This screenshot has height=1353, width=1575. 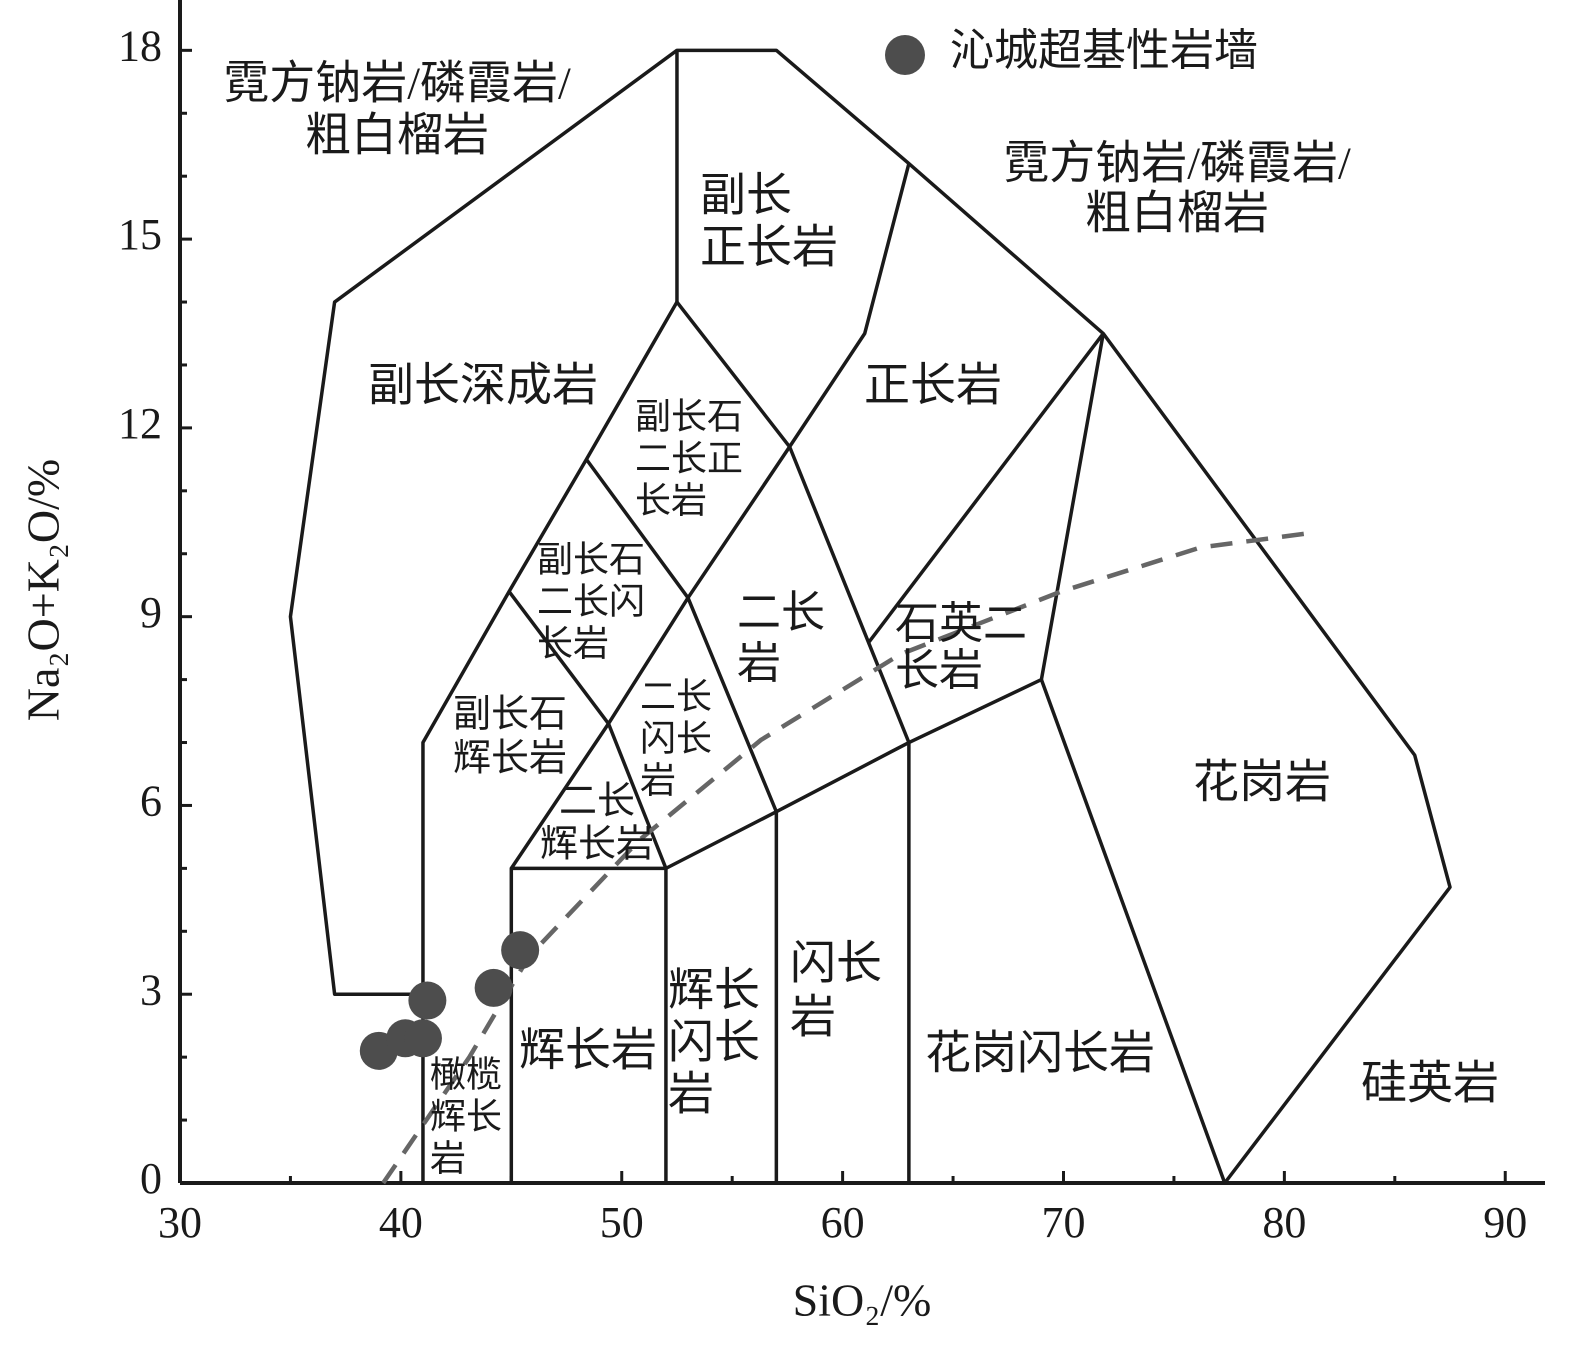 What do you see at coordinates (1040, 1053) in the screenshot?
I see `field-label: 花岗闪长岩` at bounding box center [1040, 1053].